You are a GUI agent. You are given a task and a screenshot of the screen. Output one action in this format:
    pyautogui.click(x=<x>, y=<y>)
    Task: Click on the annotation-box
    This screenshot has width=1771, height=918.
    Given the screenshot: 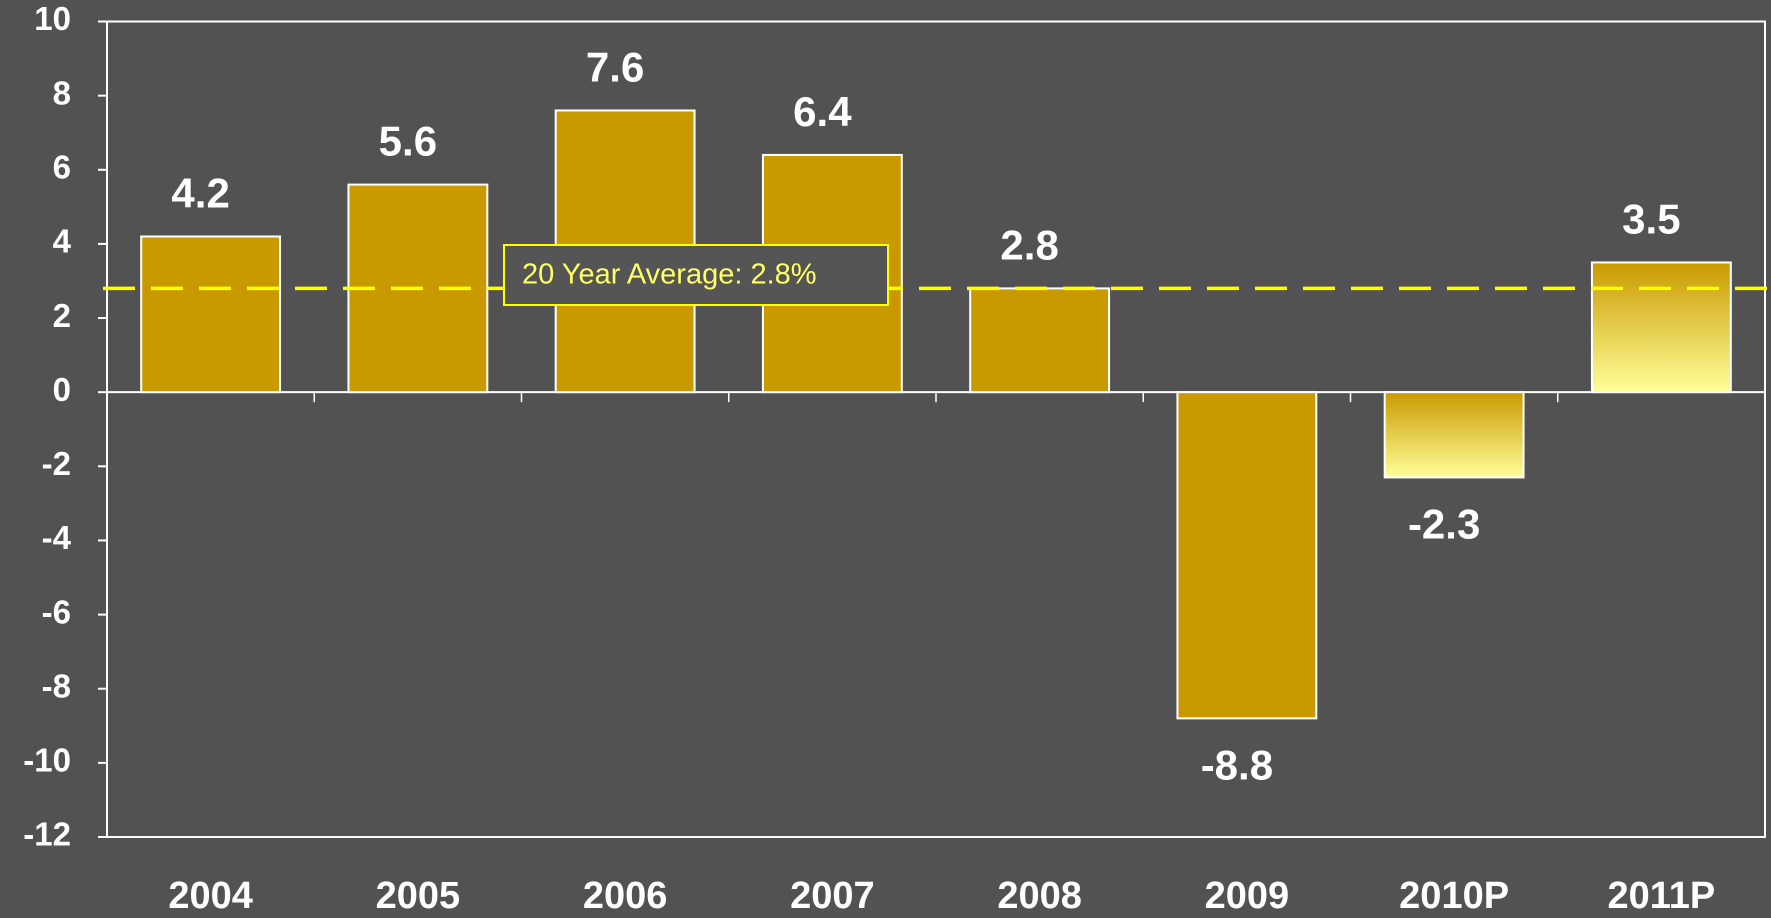 What is the action you would take?
    pyautogui.click(x=696, y=275)
    